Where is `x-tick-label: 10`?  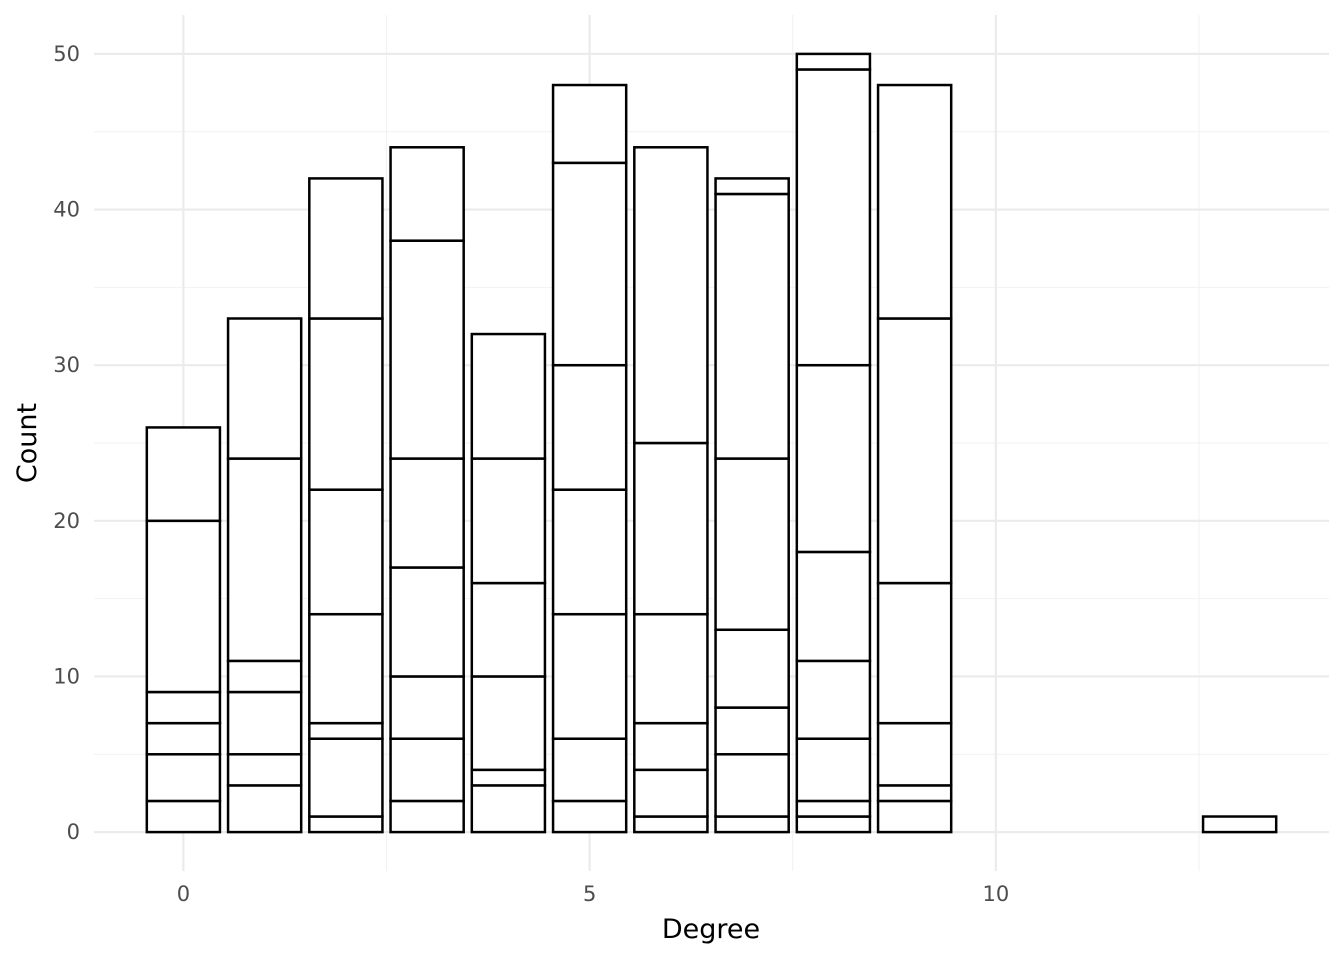
x-tick-label: 10 is located at coordinates (996, 894).